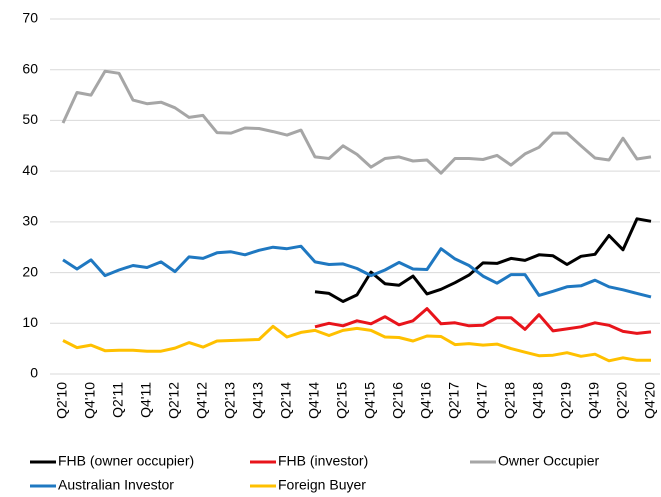 This screenshot has height=497, width=661. What do you see at coordinates (34, 373) in the screenshot?
I see `y-tick-label: 0` at bounding box center [34, 373].